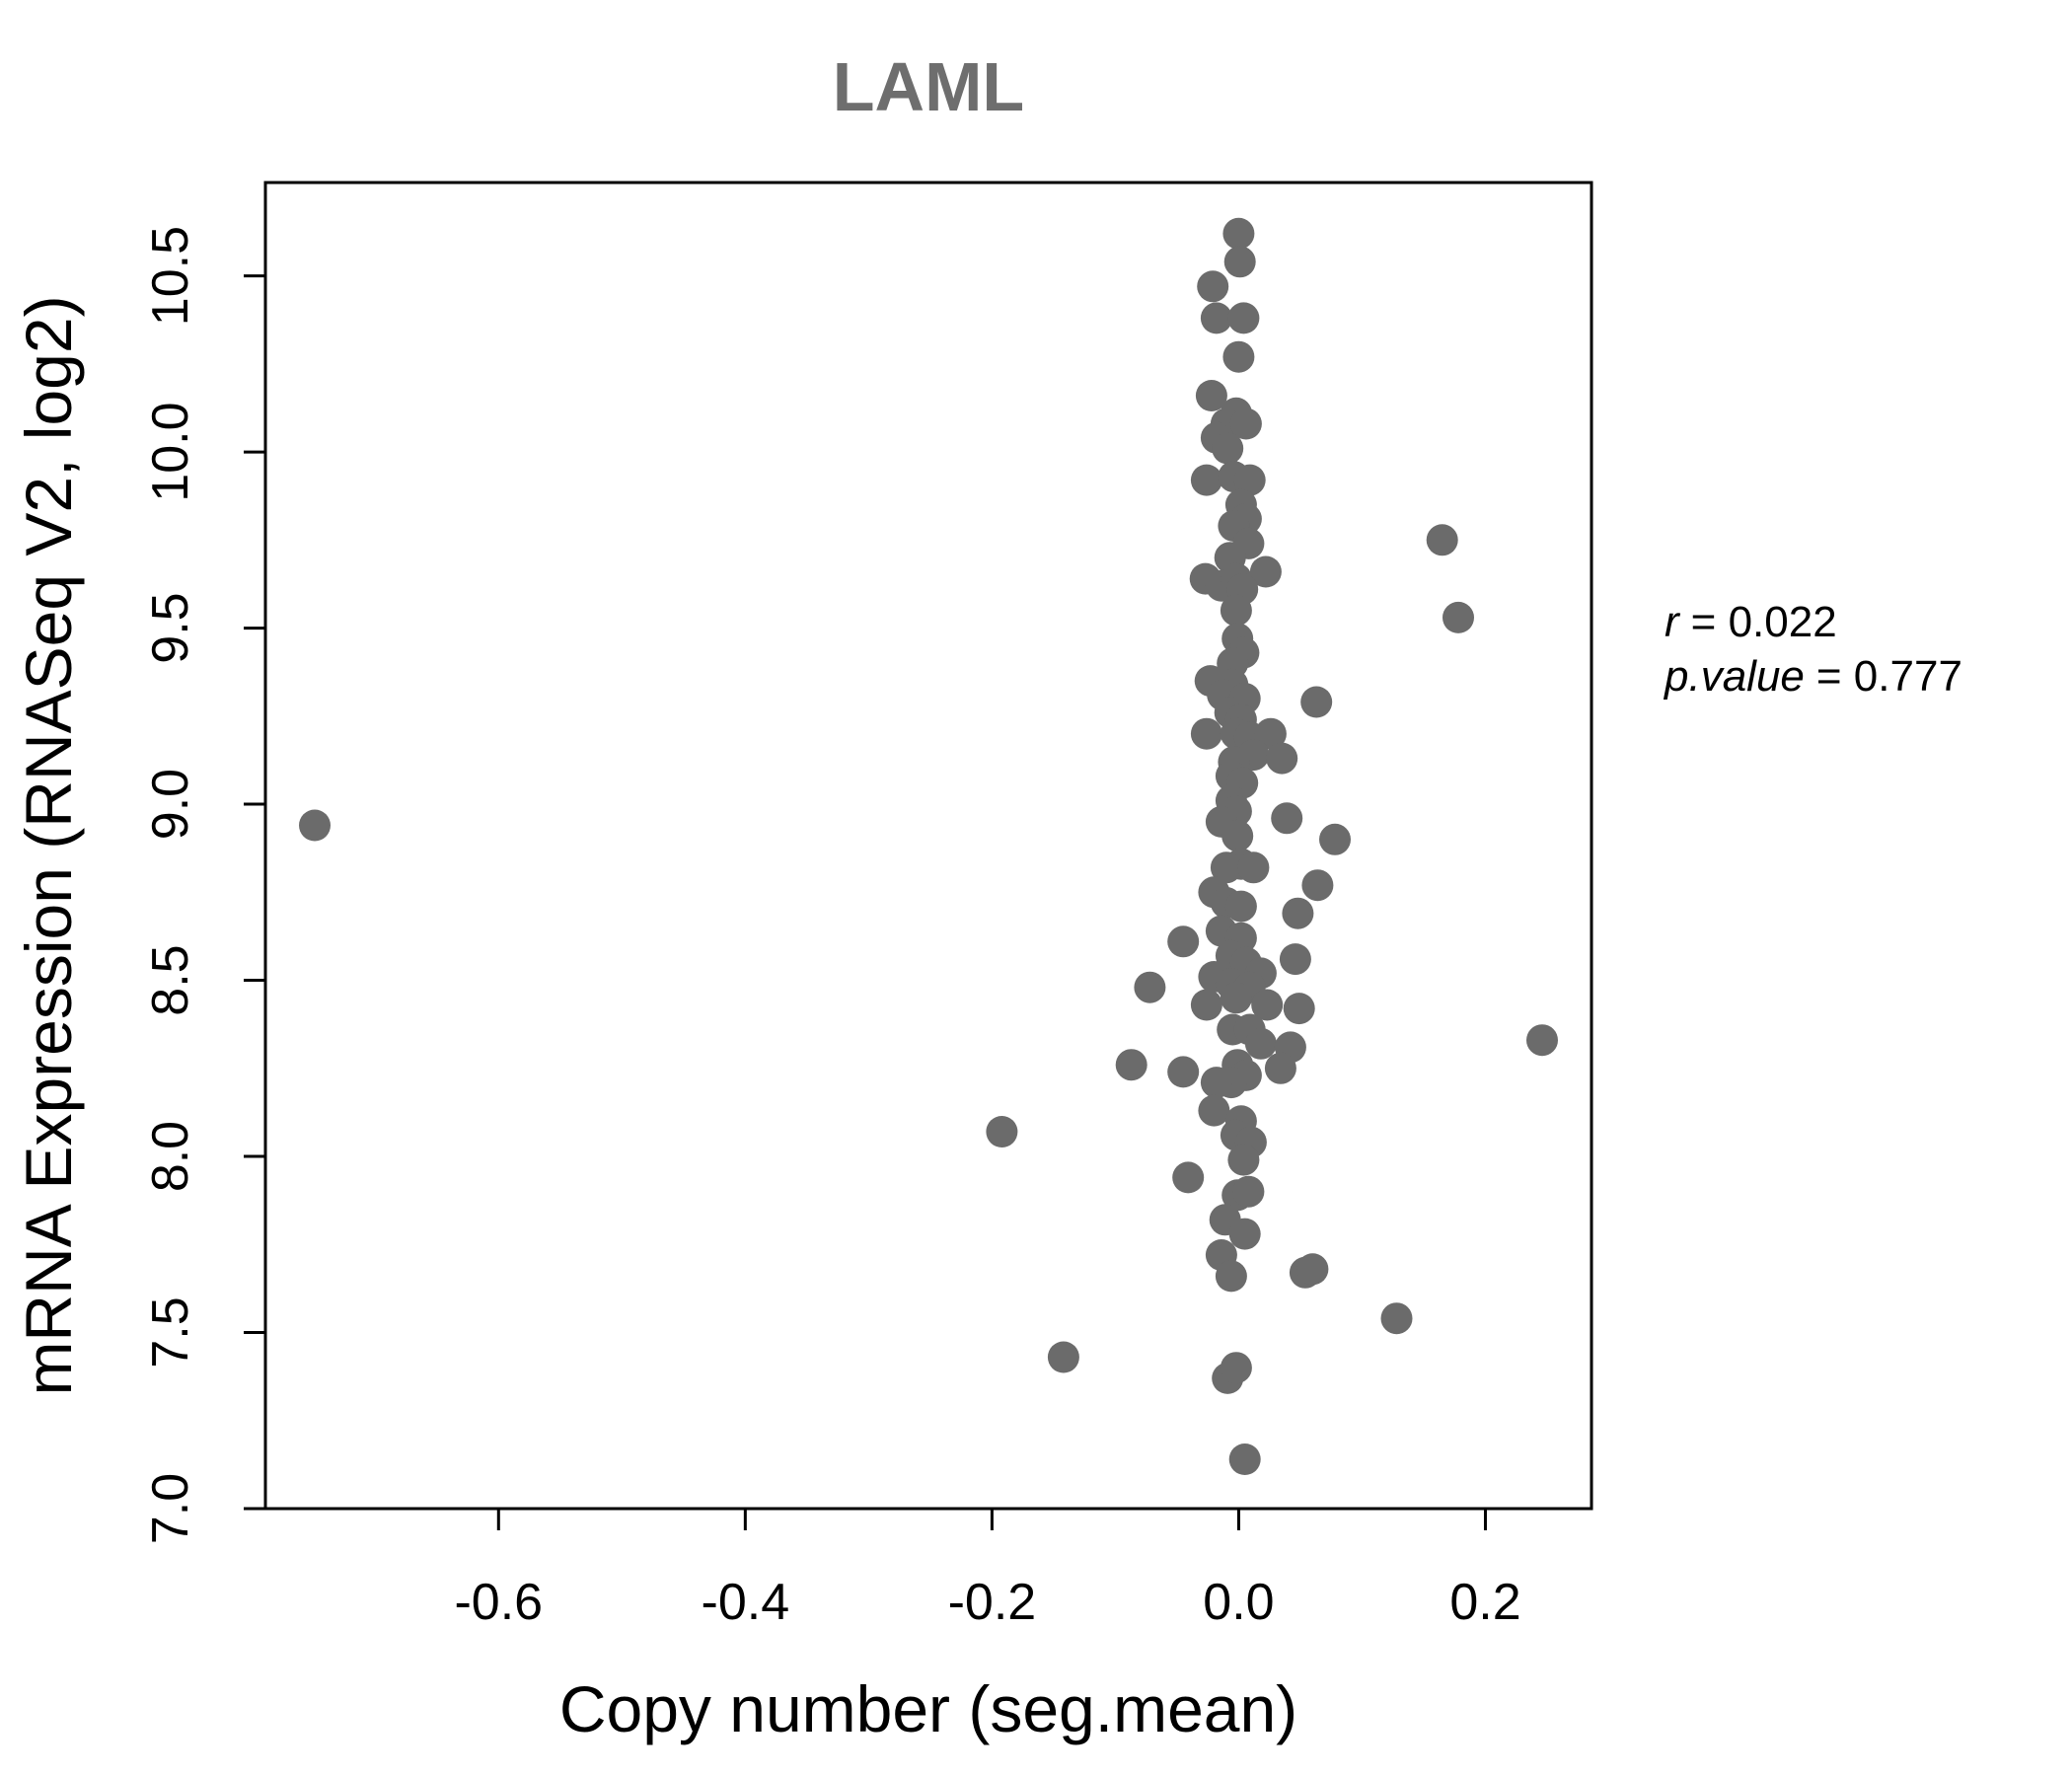  I want to click on y-axis-ticks: 7.0 7.5 8.0 8.5 9.0 9.5 10.0 10.5, so click(204, 885).